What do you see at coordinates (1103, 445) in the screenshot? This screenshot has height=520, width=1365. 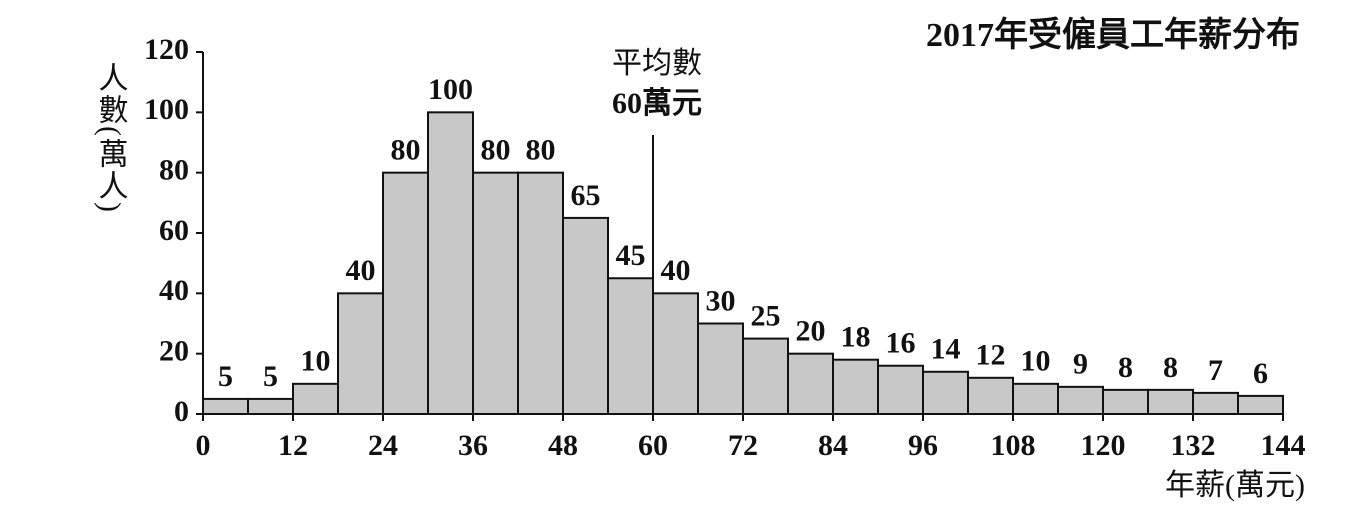 I see `x-tick-label: 120` at bounding box center [1103, 445].